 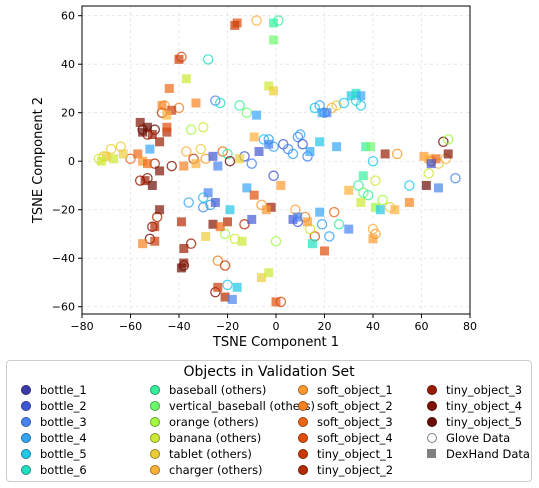 What do you see at coordinates (478, 438) in the screenshot?
I see `legend-label: Glove Data` at bounding box center [478, 438].